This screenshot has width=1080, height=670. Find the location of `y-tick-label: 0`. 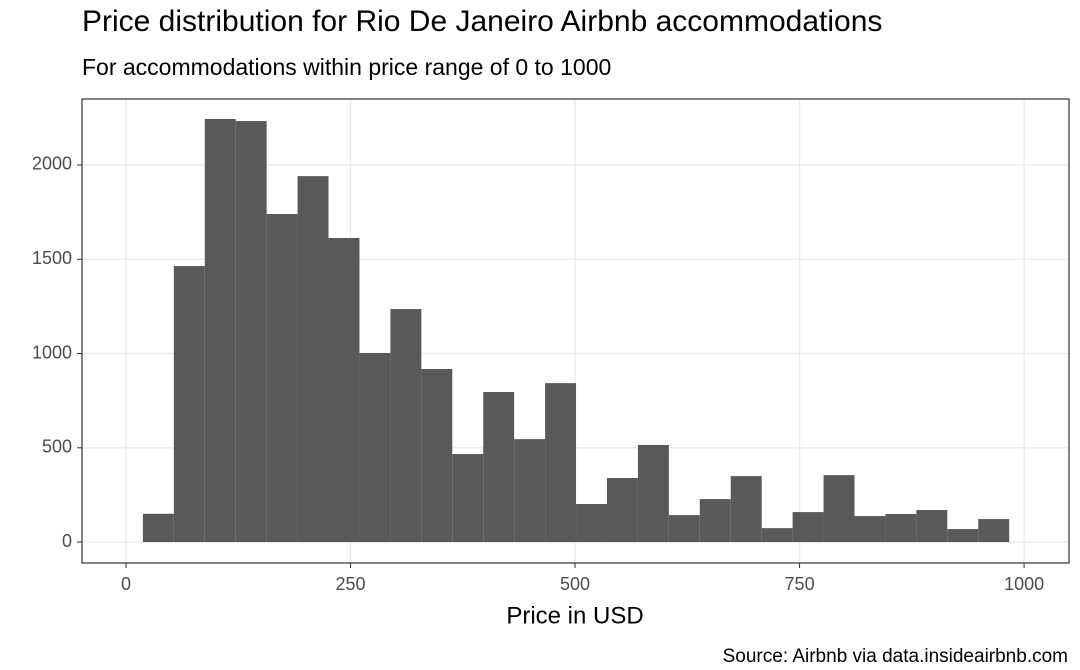

y-tick-label: 0 is located at coordinates (67, 541).